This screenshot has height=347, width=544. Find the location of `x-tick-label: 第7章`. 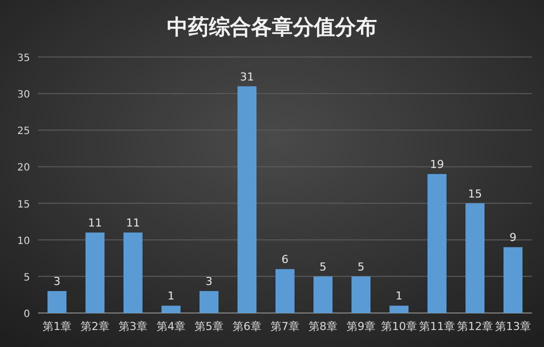

x-tick-label: 第7章 is located at coordinates (285, 326).